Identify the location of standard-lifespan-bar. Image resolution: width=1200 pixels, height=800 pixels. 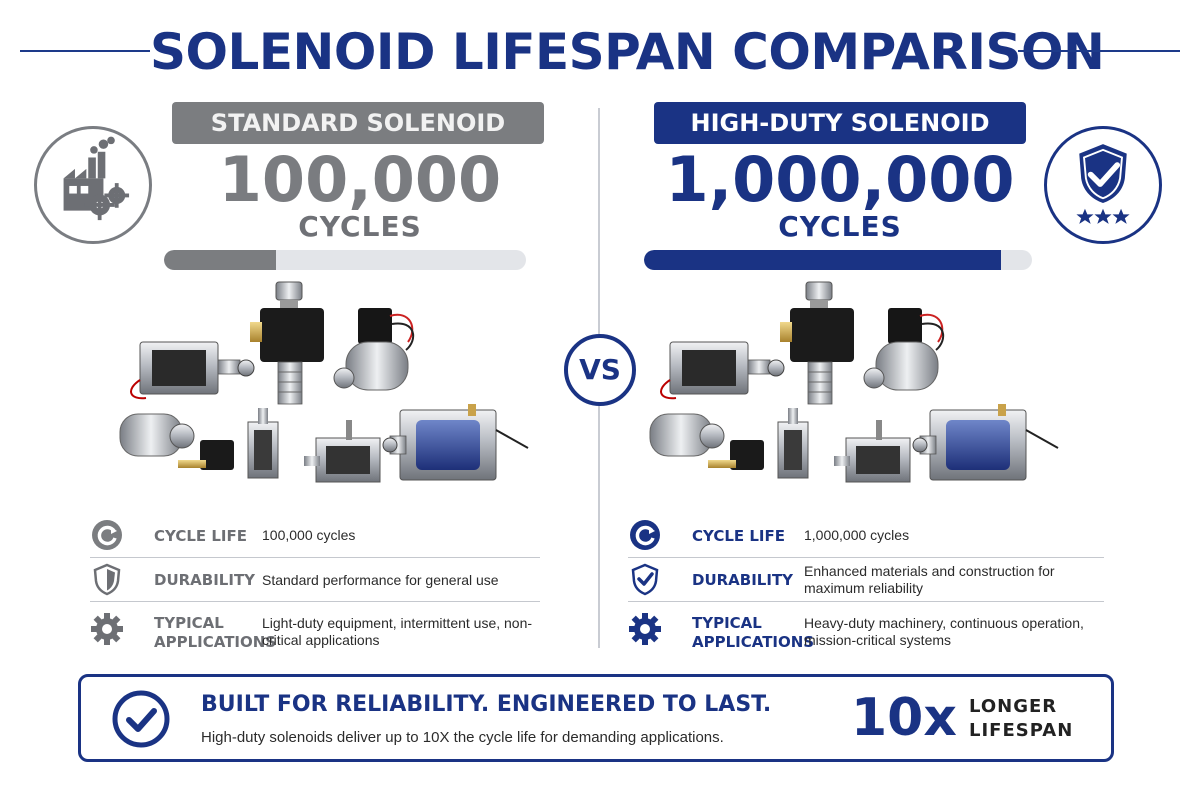
(345, 260).